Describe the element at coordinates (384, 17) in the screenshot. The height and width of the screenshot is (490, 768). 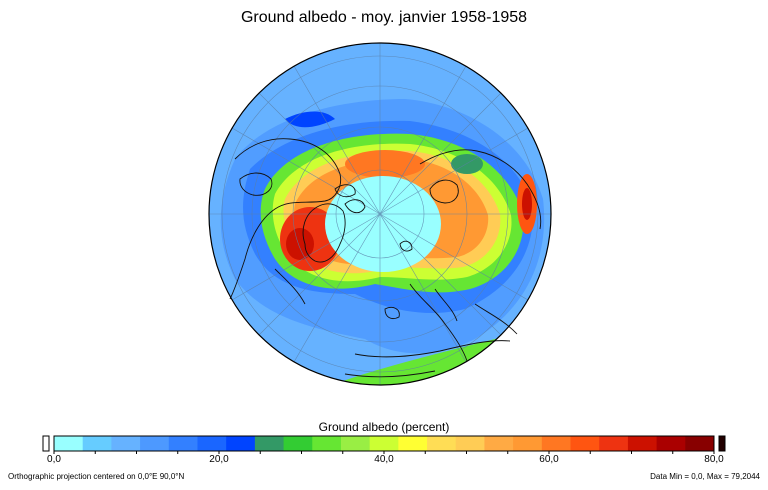
I see `map-title: Ground albedo - moy. janvier 1958-1958` at that location.